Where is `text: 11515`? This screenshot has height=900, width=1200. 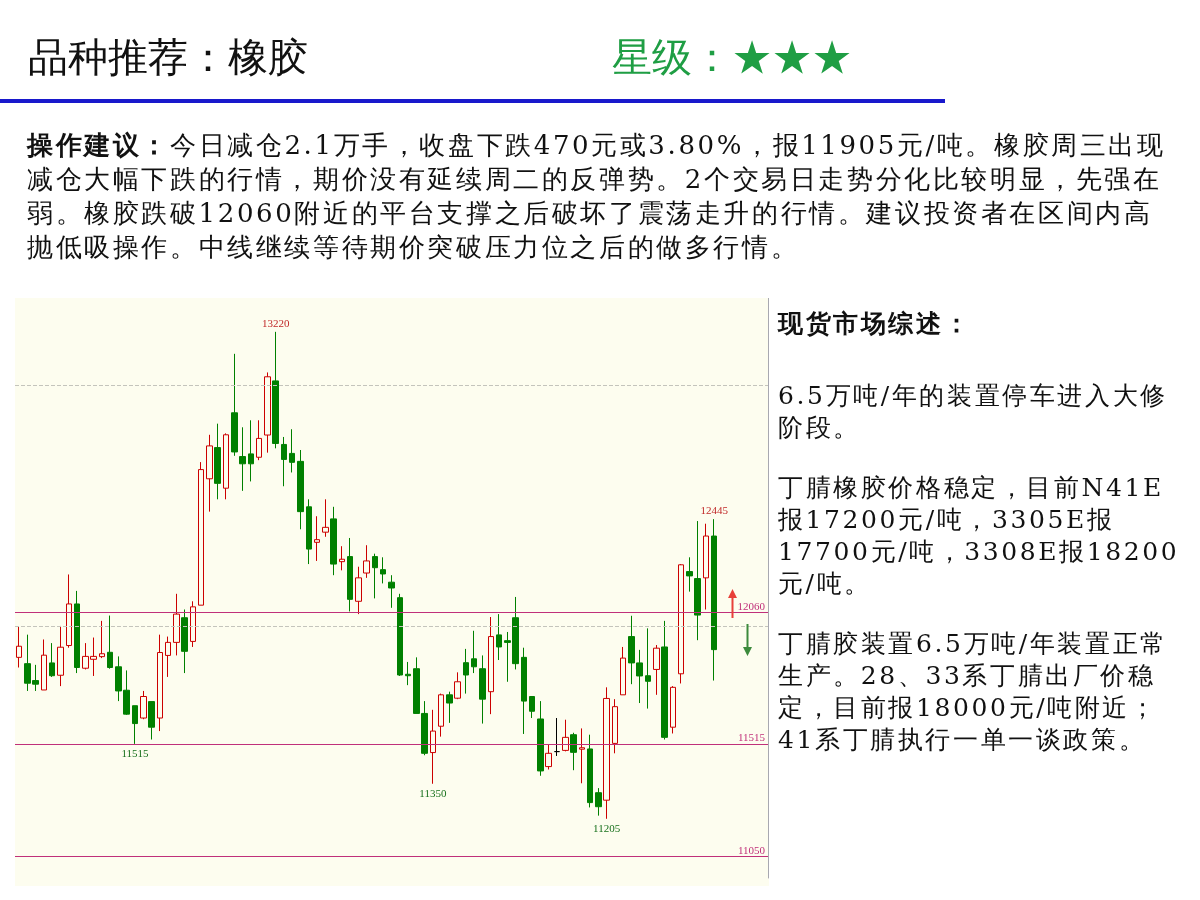
text: 11515 is located at coordinates (135, 752).